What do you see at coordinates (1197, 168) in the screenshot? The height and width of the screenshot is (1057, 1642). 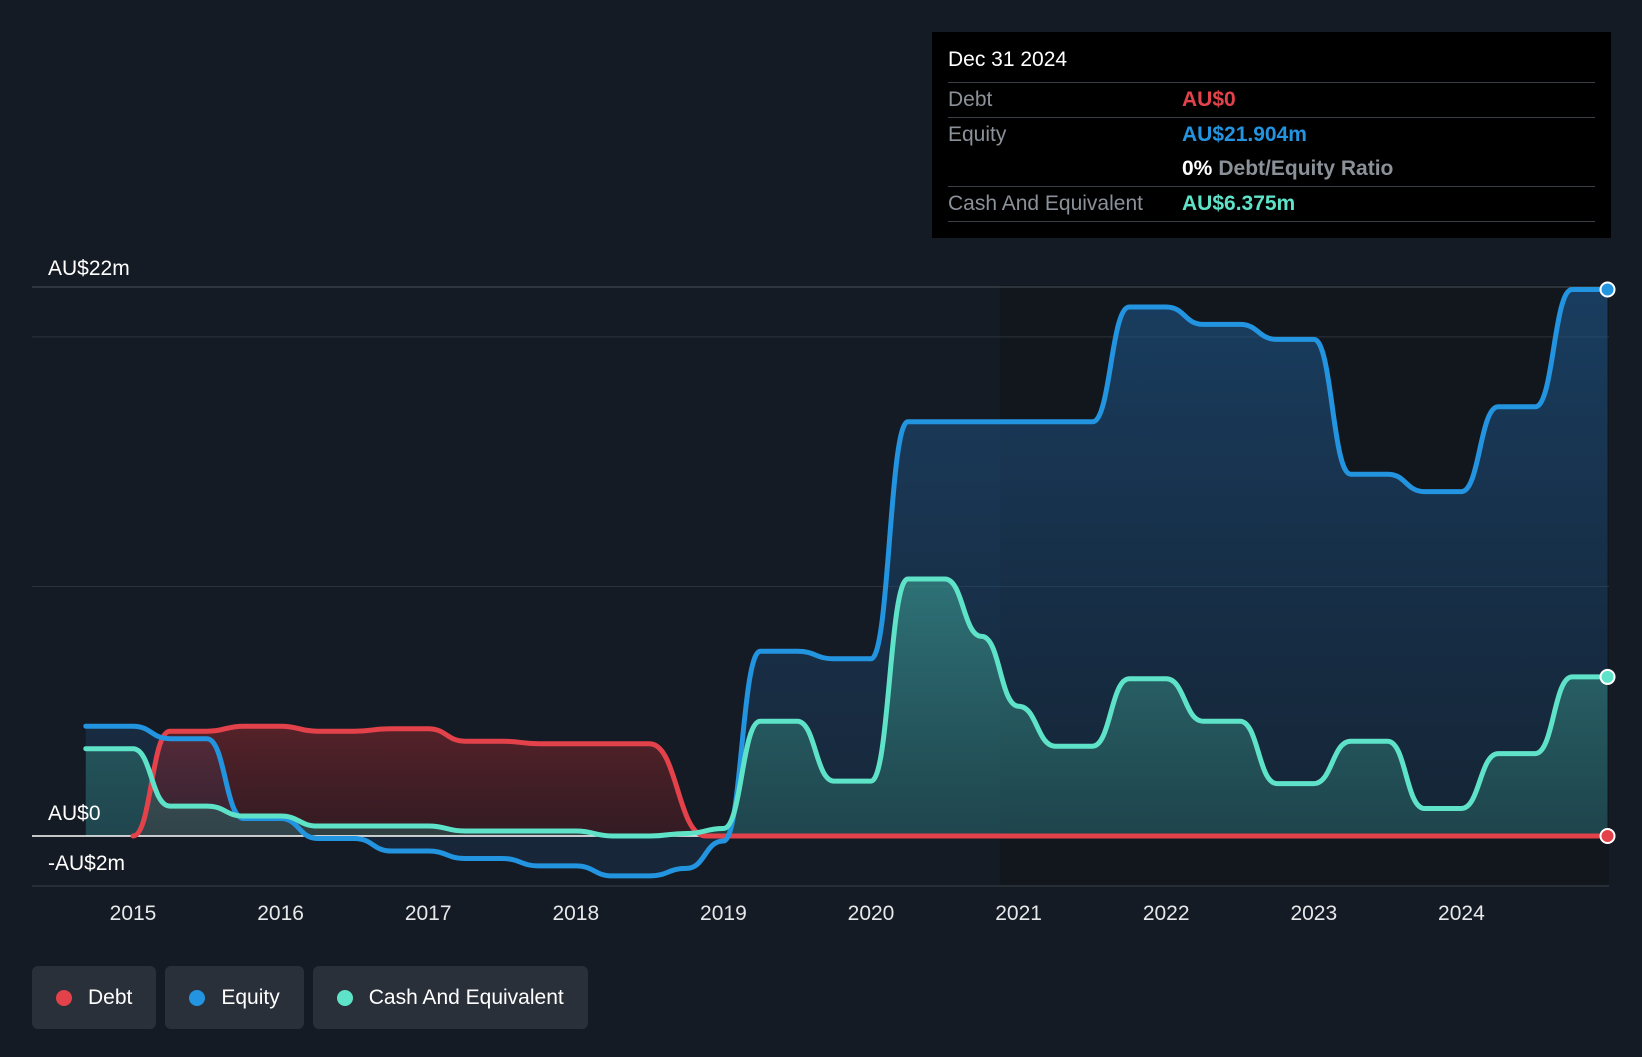 I see `tooltip-ratio-value: 0%` at bounding box center [1197, 168].